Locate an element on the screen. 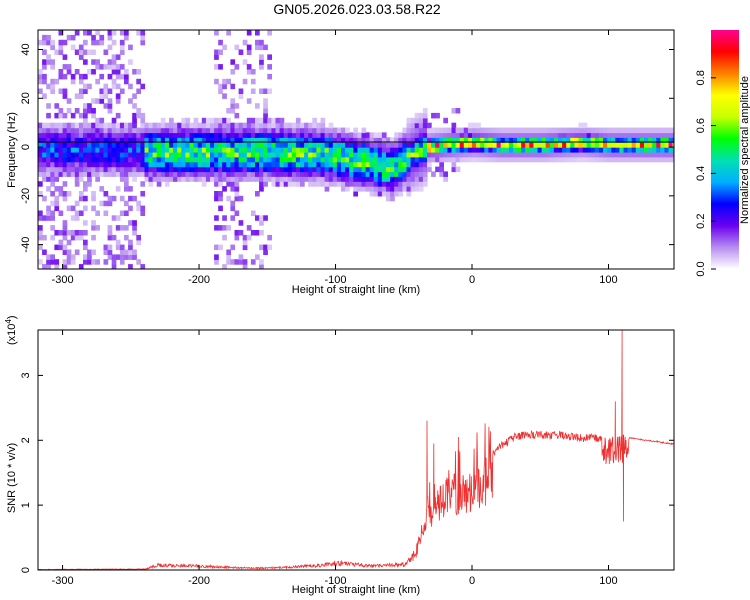 The image size is (750, 600). snr-x-tick-label: 100 is located at coordinates (608, 581).